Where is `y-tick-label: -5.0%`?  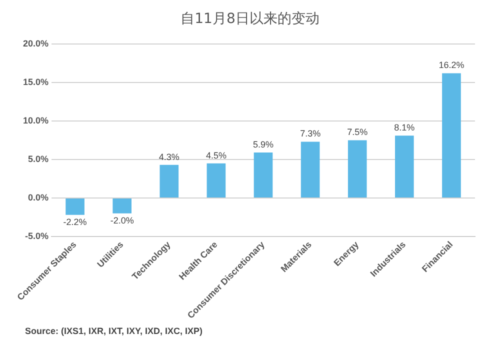
y-tick-label: -5.0% is located at coordinates (37, 235).